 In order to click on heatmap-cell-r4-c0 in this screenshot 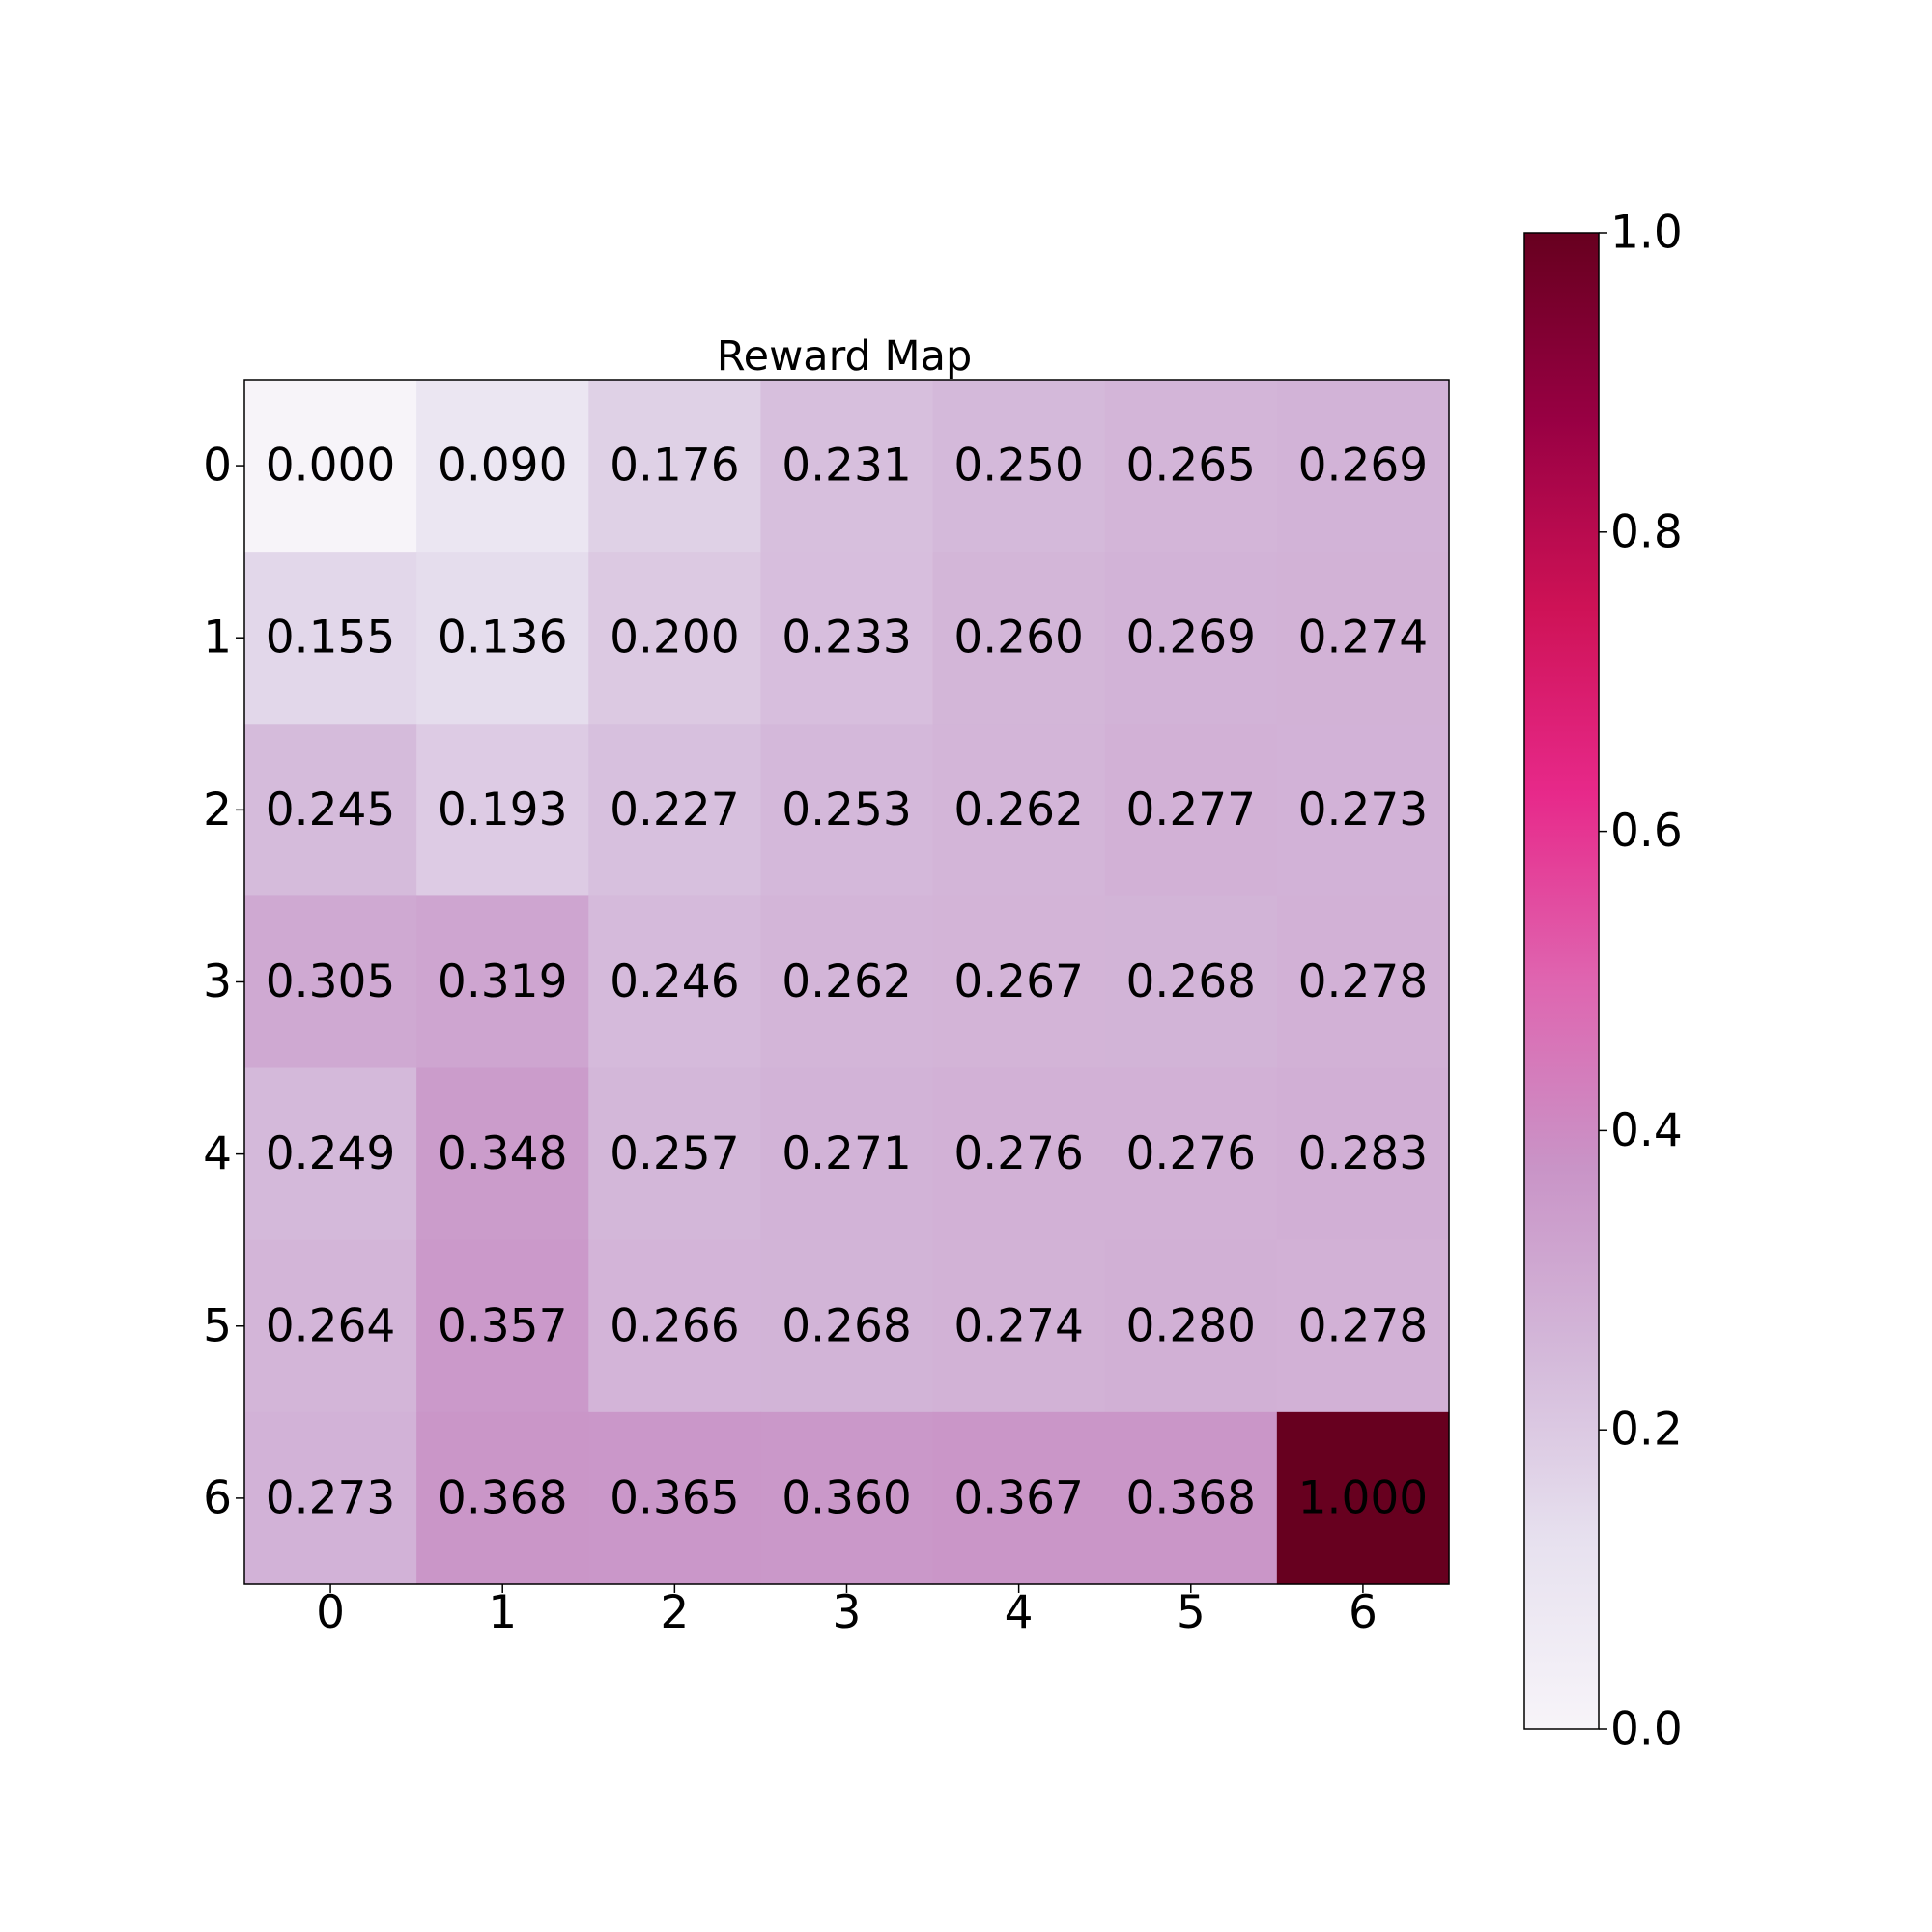, I will do `click(330, 1154)`.